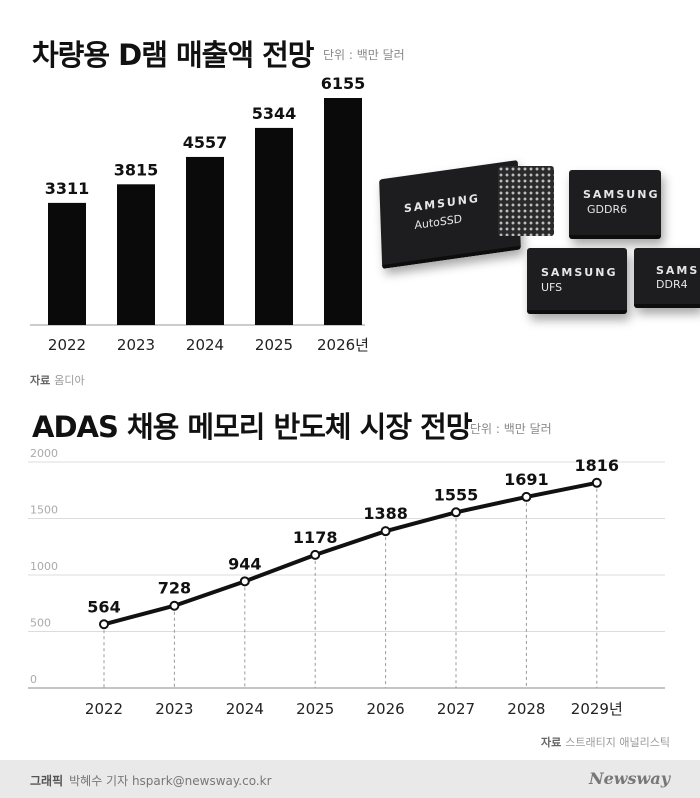 The image size is (700, 798). I want to click on chip-gddr6: SAMSUNG GDDR6, so click(615, 204).